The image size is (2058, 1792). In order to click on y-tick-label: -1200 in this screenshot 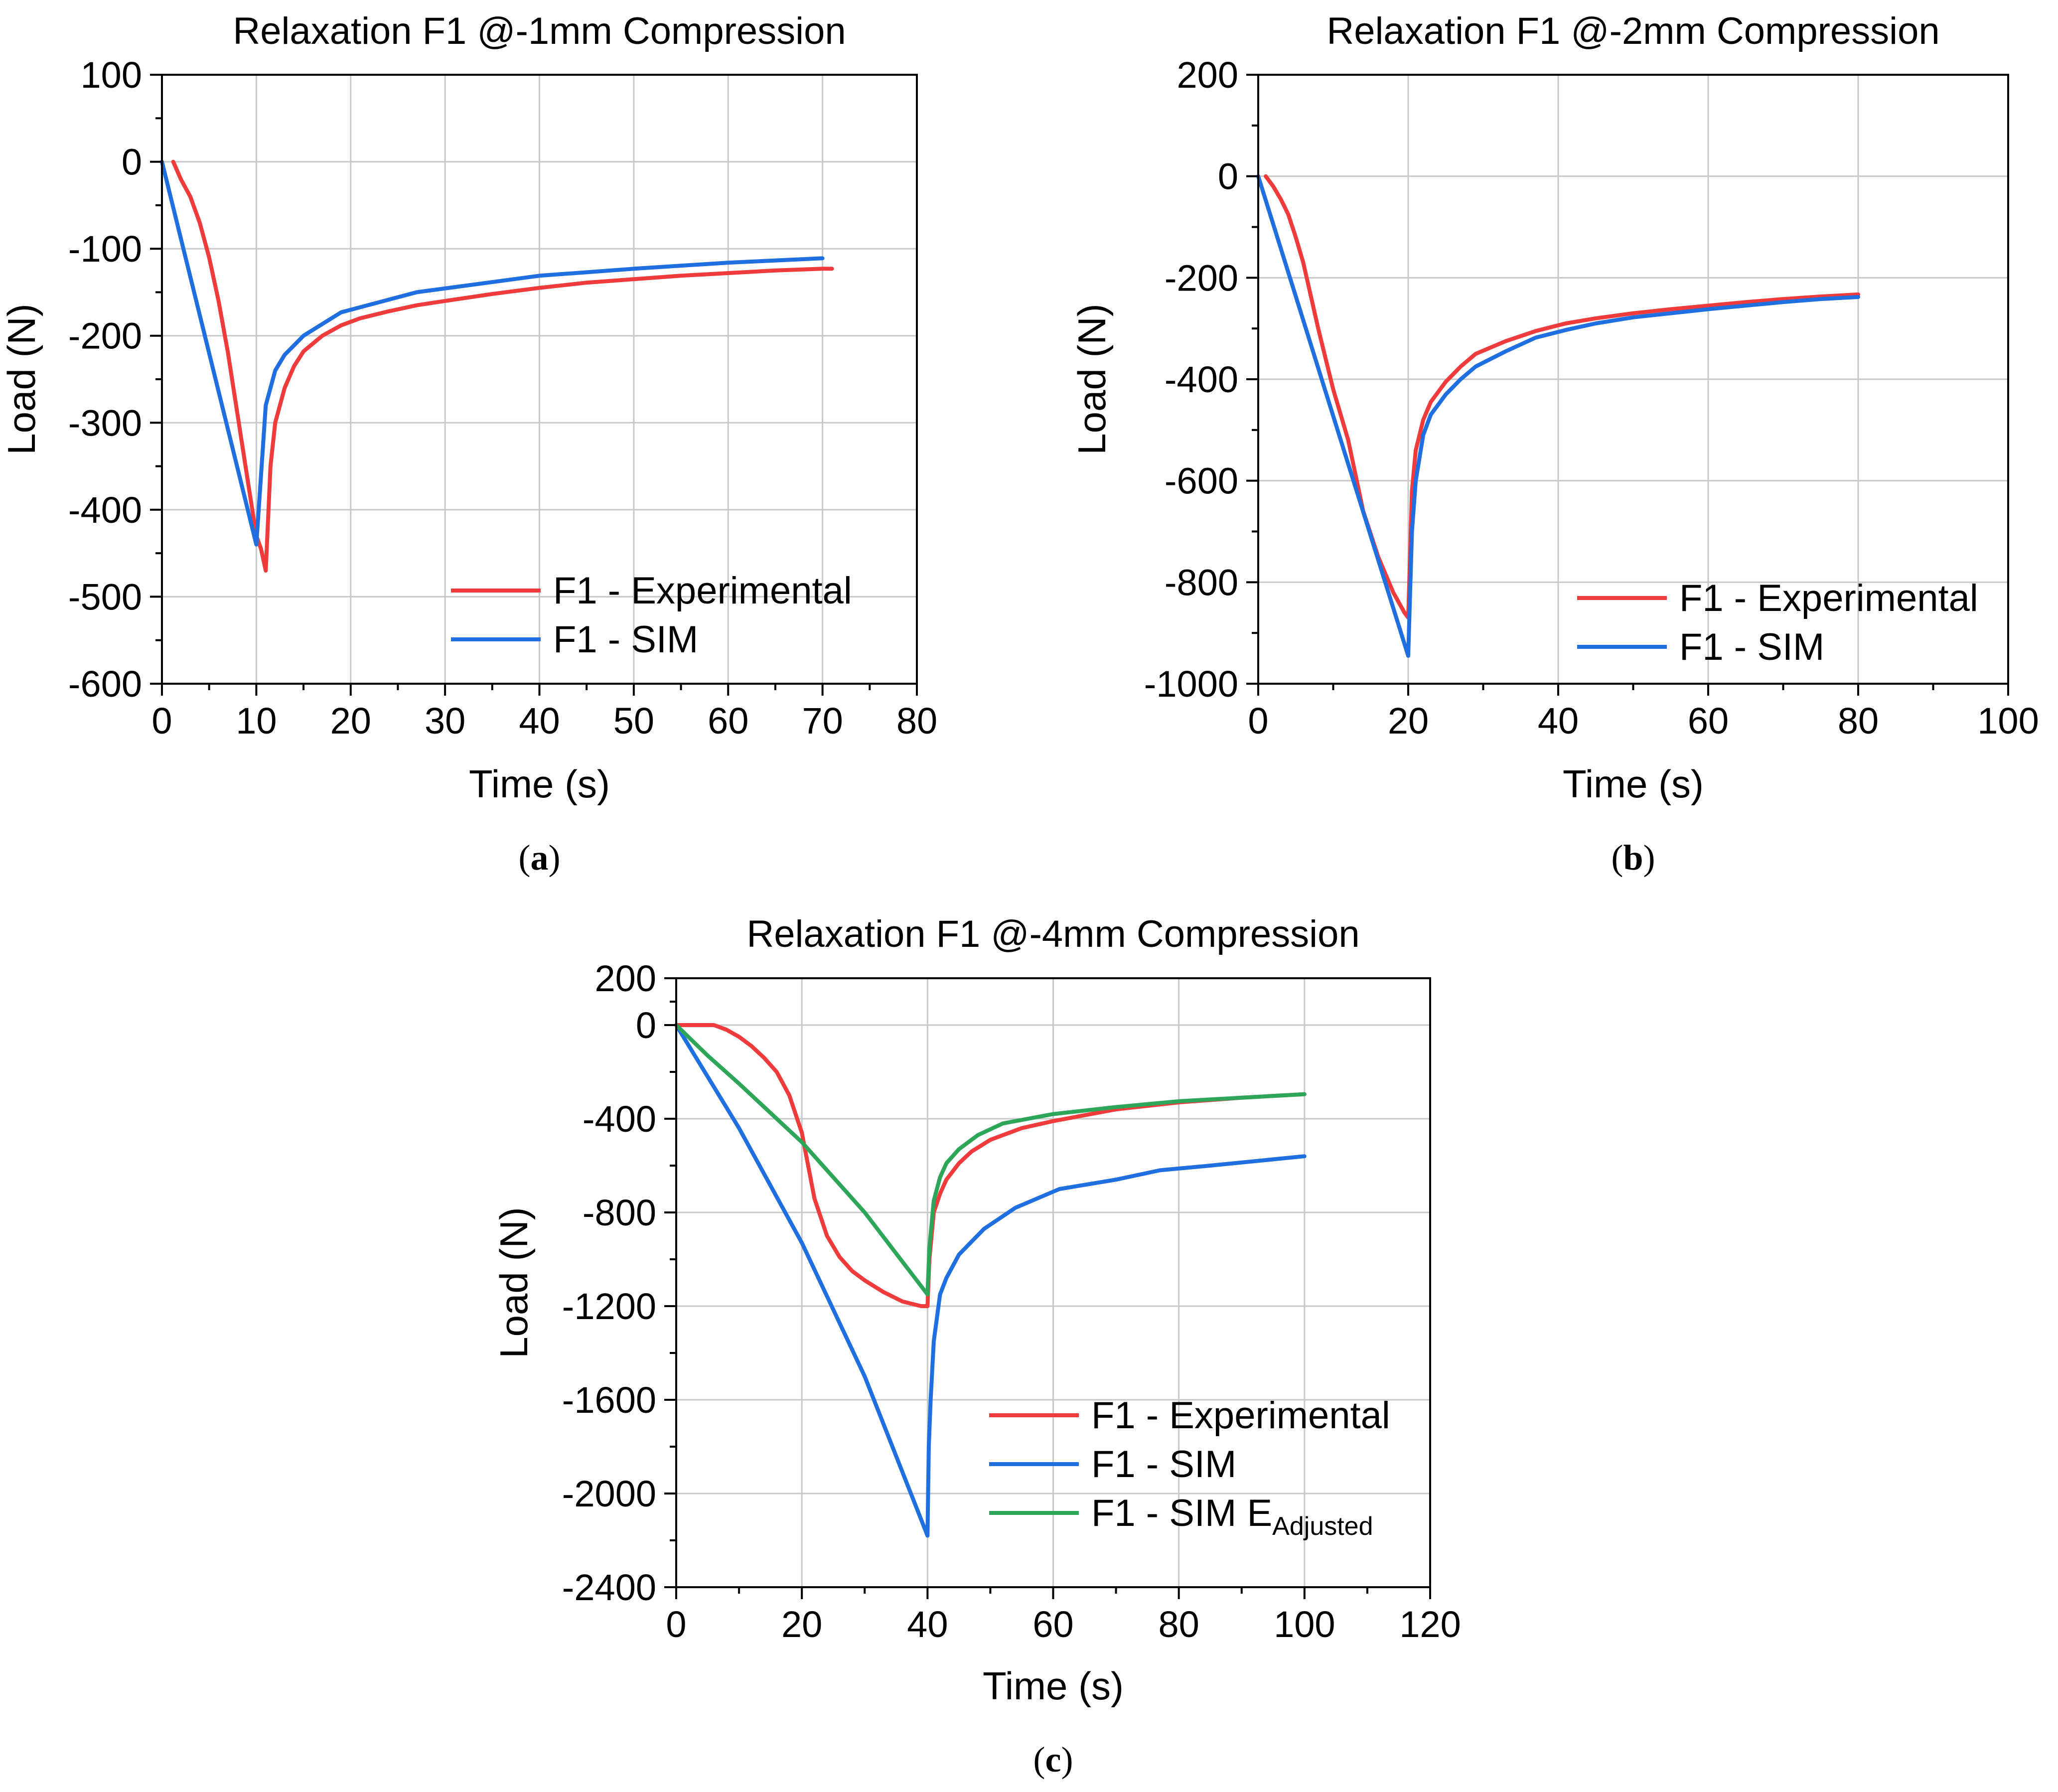, I will do `click(609, 1306)`.